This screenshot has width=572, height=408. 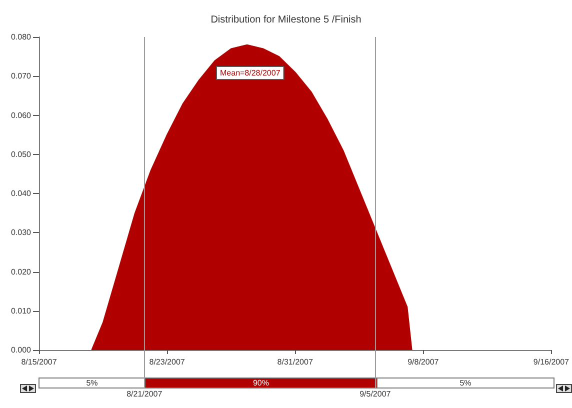 What do you see at coordinates (39, 362) in the screenshot?
I see `x-tick-label: 8/15/2007` at bounding box center [39, 362].